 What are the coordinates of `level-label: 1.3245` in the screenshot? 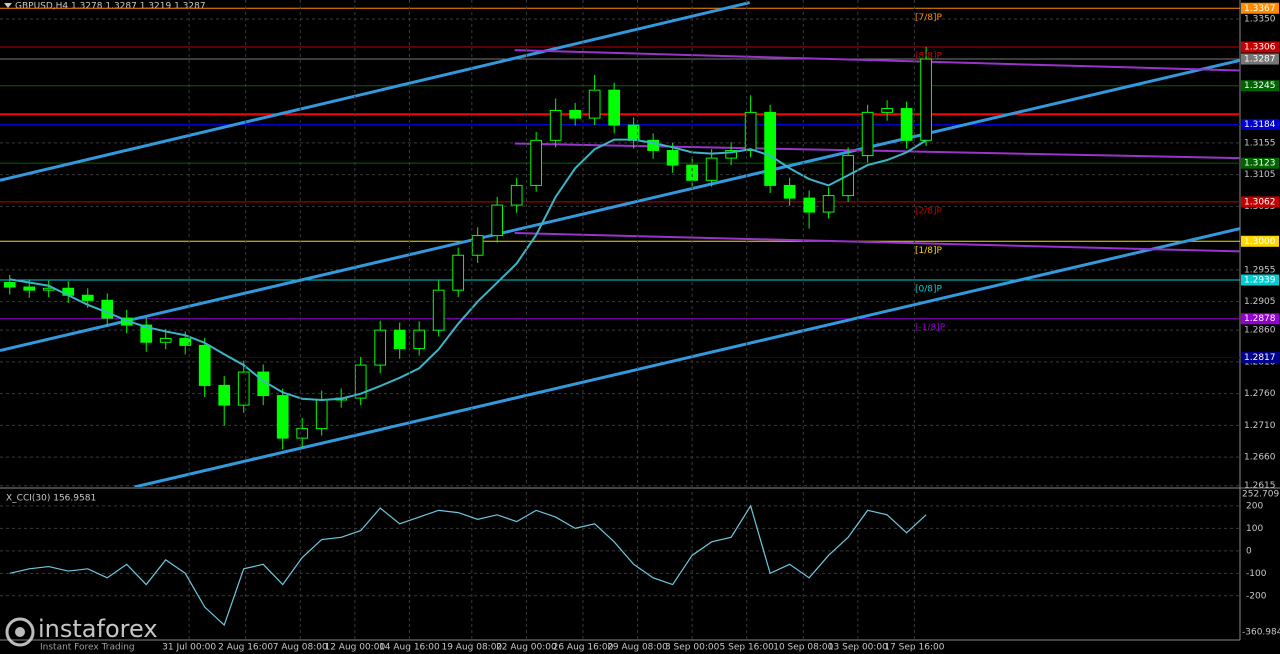 It's located at (1260, 86).